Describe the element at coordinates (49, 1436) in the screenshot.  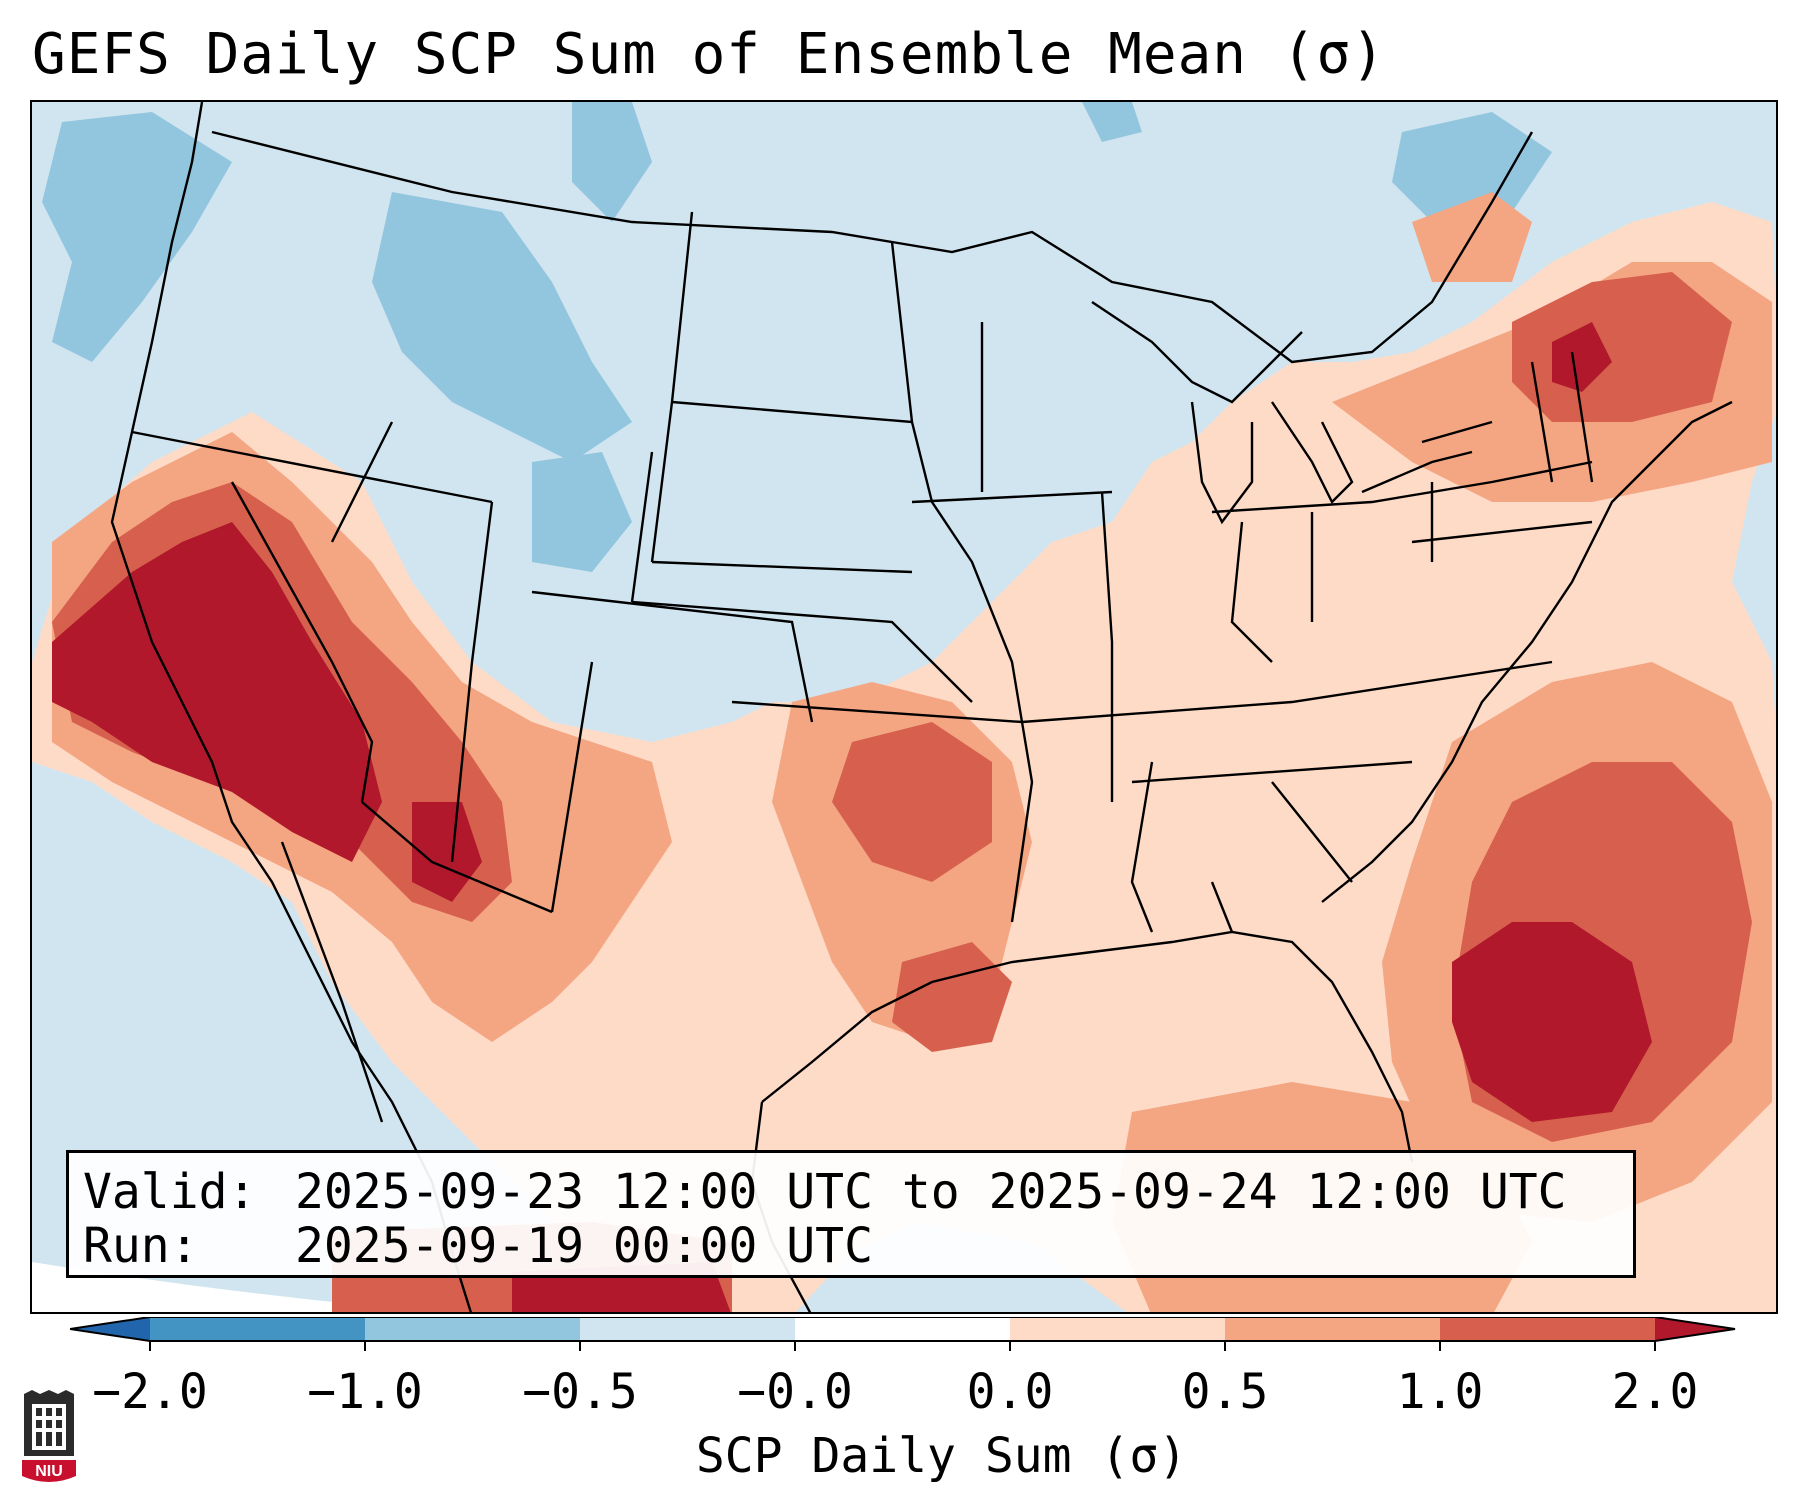
I see `niu-logo: NIU` at that location.